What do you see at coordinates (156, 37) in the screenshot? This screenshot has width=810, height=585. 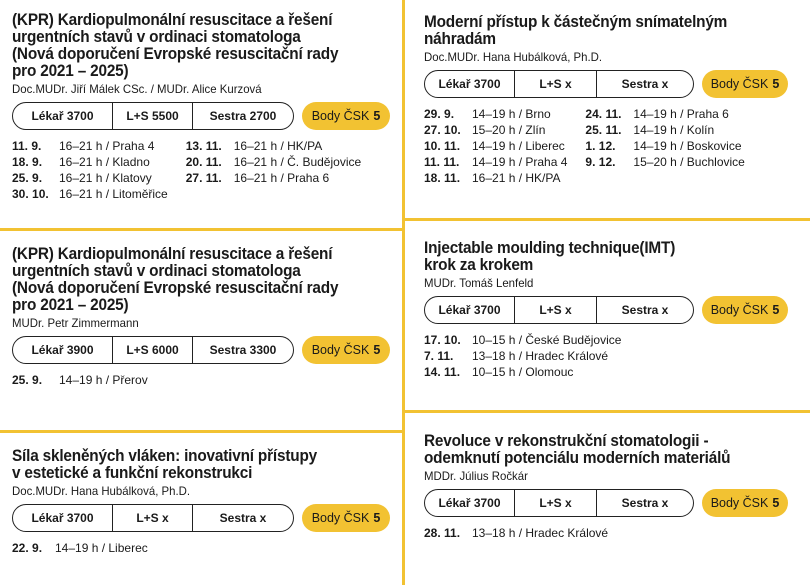 I see `title-line: urgentních stavů v ordinaci stomatologa` at bounding box center [156, 37].